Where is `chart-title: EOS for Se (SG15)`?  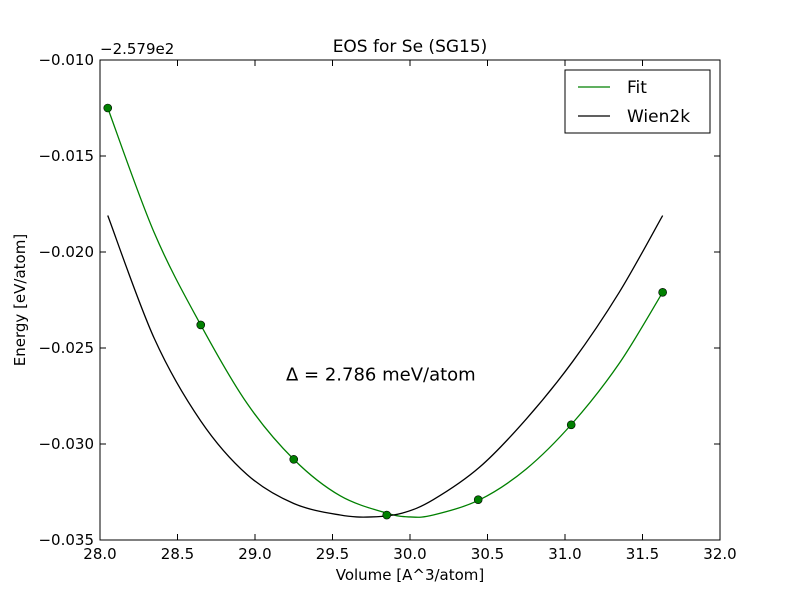 chart-title: EOS for Se (SG15) is located at coordinates (410, 47).